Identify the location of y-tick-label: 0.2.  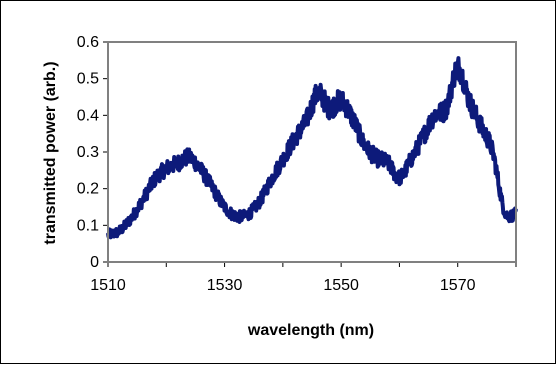
(88, 189).